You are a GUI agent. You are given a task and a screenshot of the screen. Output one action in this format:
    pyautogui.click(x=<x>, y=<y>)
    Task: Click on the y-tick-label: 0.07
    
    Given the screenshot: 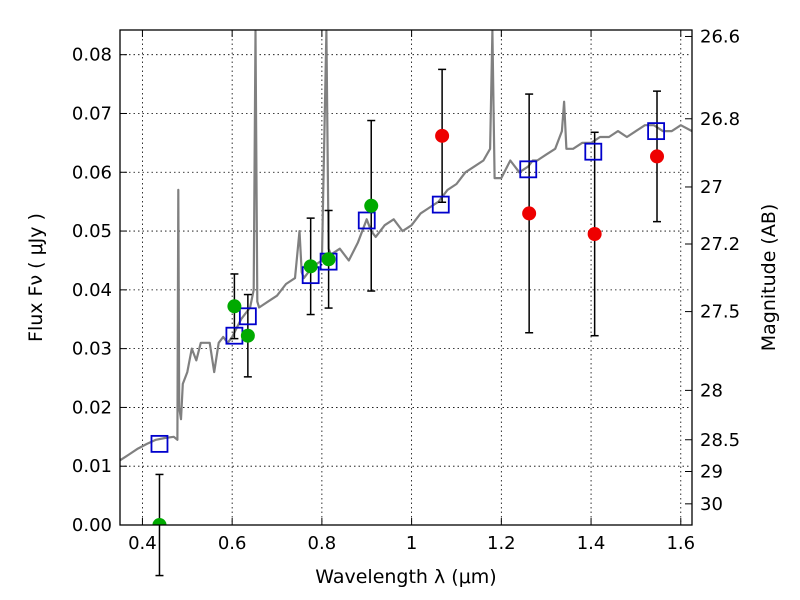 What is the action you would take?
    pyautogui.click(x=92, y=113)
    